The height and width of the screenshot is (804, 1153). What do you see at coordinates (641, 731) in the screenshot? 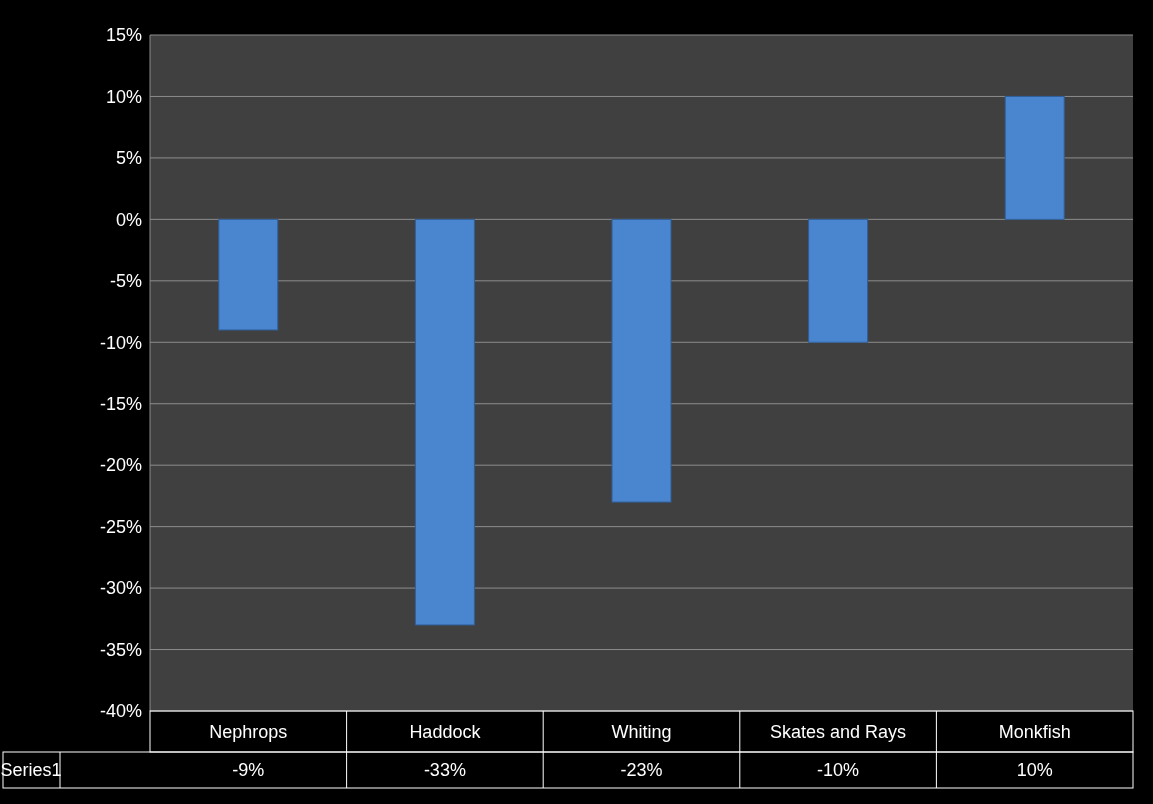
I see `x-tick-label: Whiting` at bounding box center [641, 731].